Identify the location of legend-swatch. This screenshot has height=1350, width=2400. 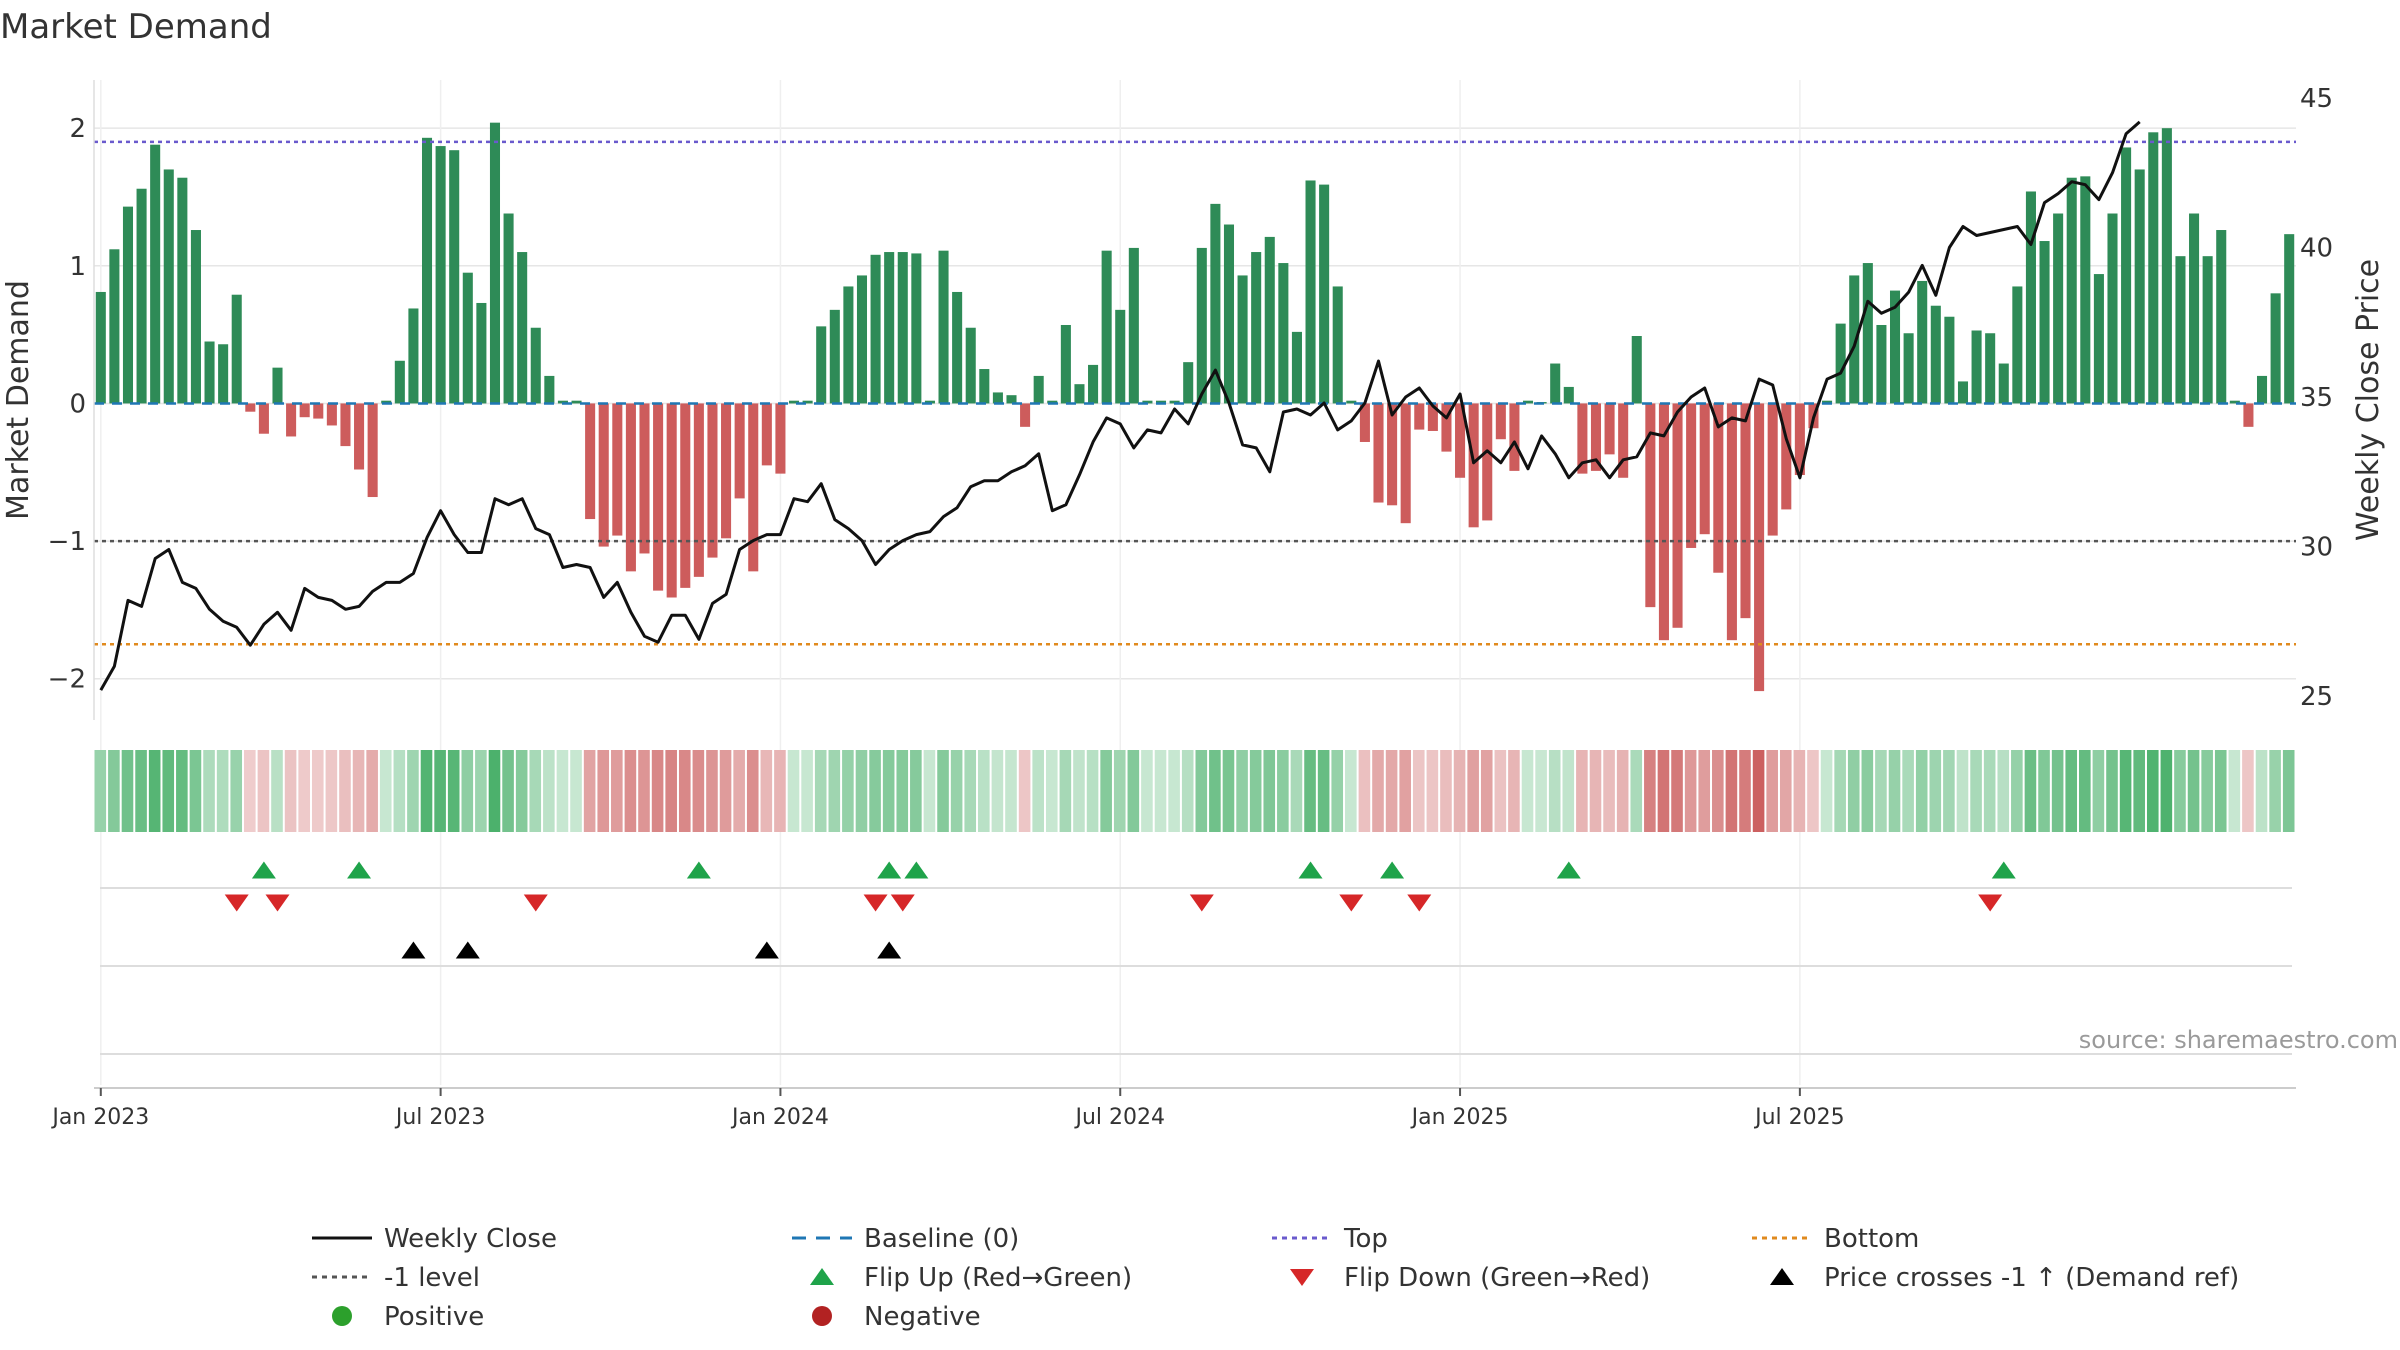
(1782, 1276).